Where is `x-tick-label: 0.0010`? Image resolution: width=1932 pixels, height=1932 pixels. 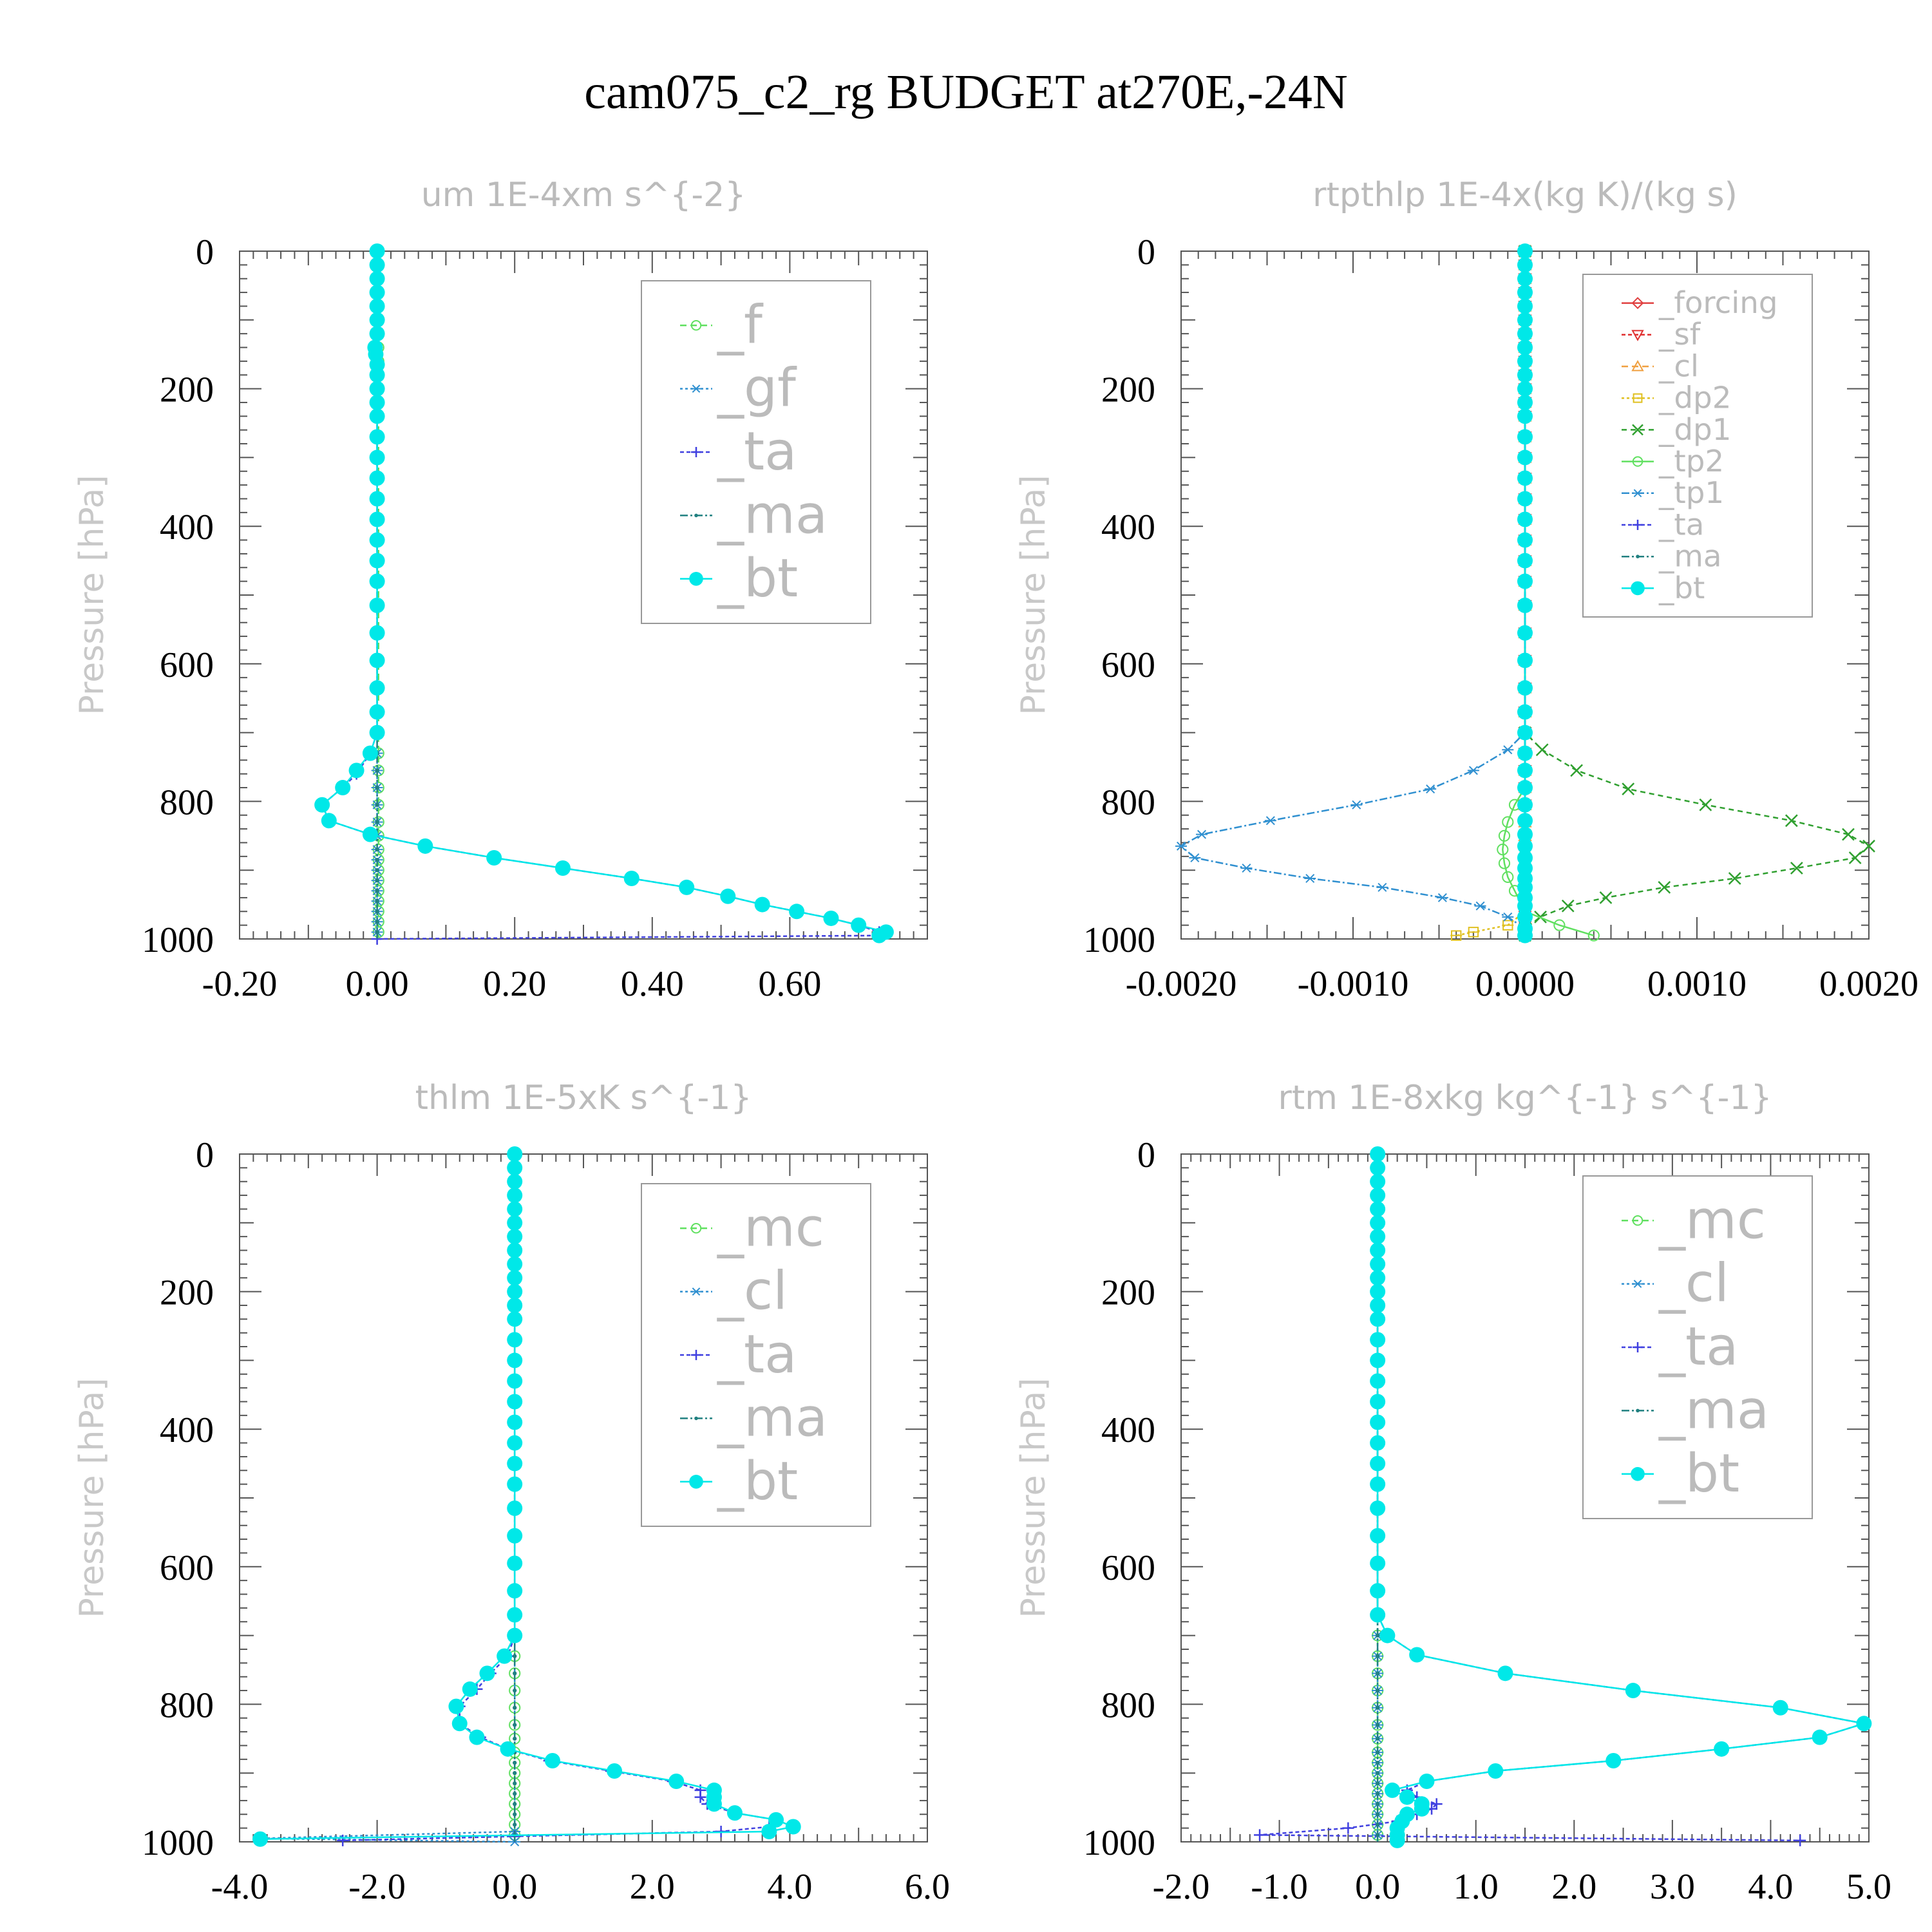
x-tick-label: 0.0010 is located at coordinates (1697, 984).